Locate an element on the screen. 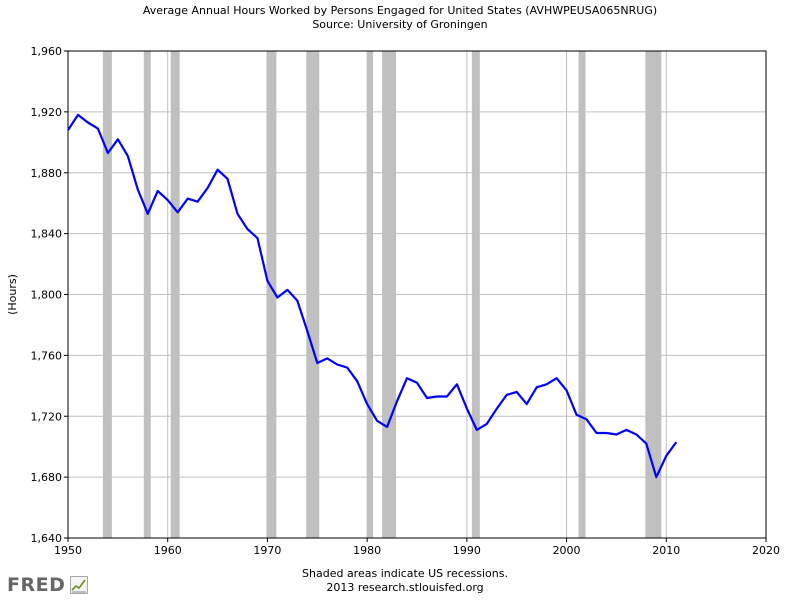 The height and width of the screenshot is (600, 800). footer-recession-note: Shaded areas indicate US recessions. is located at coordinates (405, 573).